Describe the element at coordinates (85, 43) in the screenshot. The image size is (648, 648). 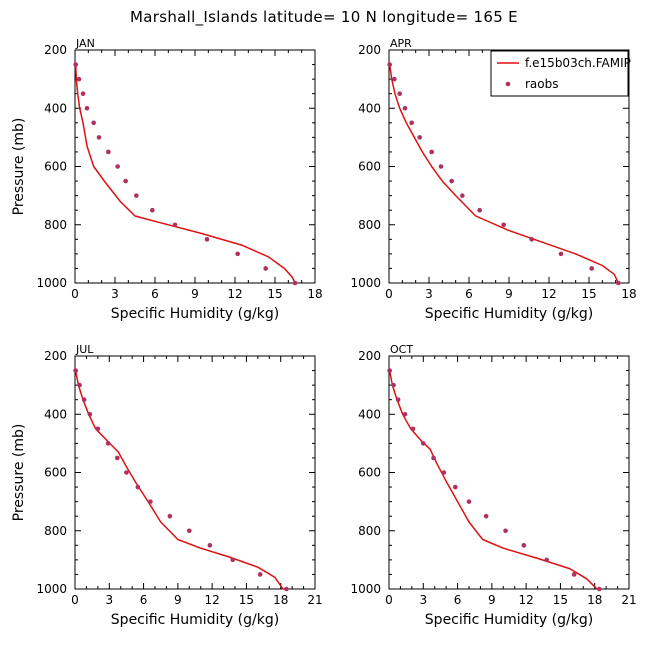
I see `panel-title: JAN` at that location.